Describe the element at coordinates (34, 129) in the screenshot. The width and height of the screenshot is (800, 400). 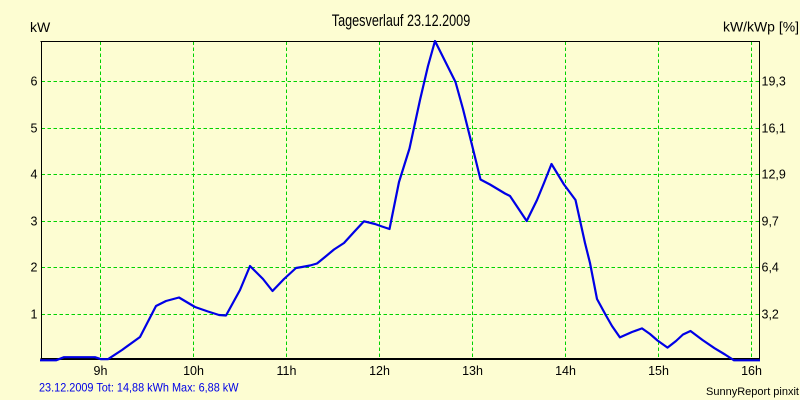
I see `svg-text: 5` at that location.